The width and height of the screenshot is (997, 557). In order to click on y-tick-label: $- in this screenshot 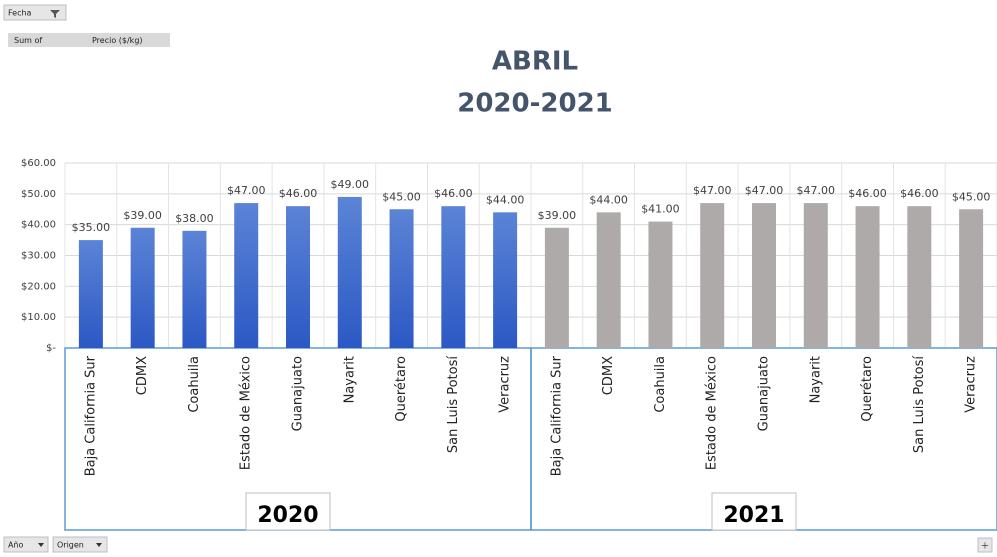, I will do `click(51, 348)`.